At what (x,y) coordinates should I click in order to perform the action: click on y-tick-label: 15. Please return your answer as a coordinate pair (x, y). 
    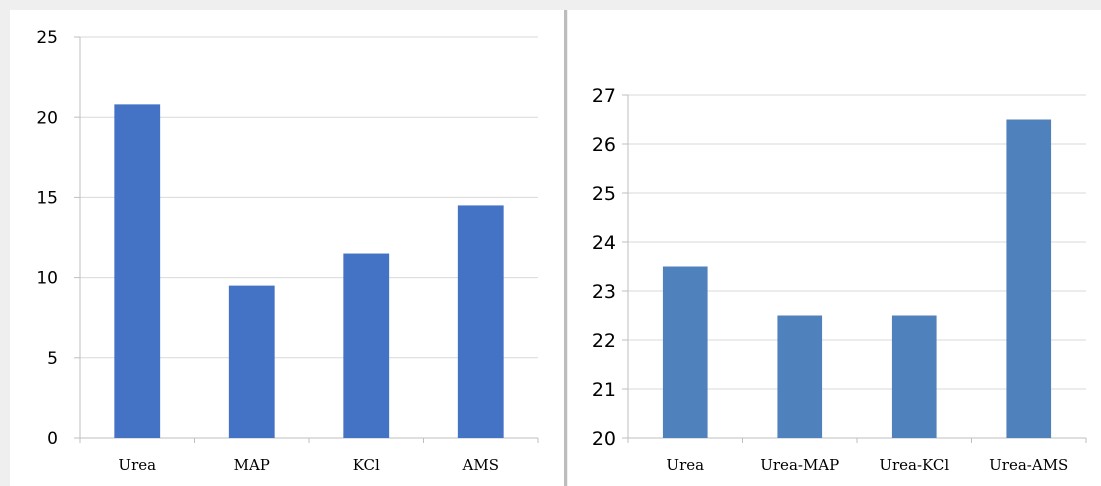
    Looking at the image, I should click on (47, 199).